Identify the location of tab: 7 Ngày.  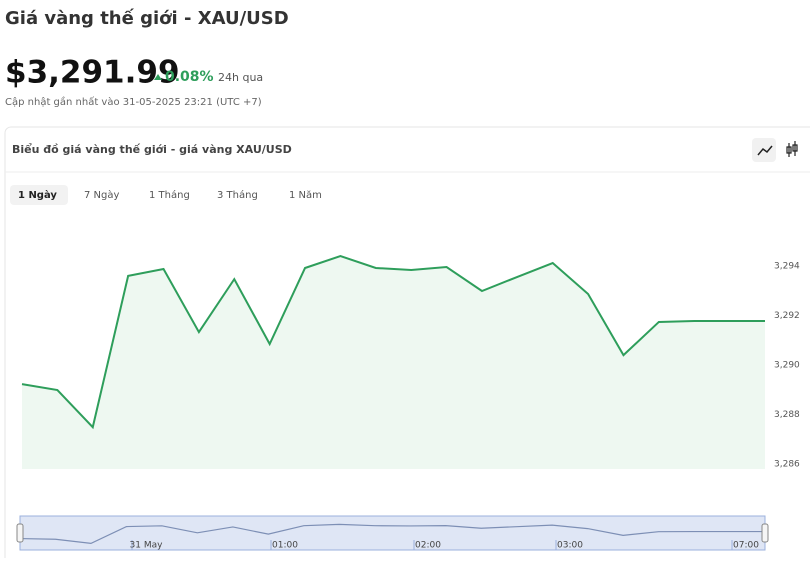
(101, 195).